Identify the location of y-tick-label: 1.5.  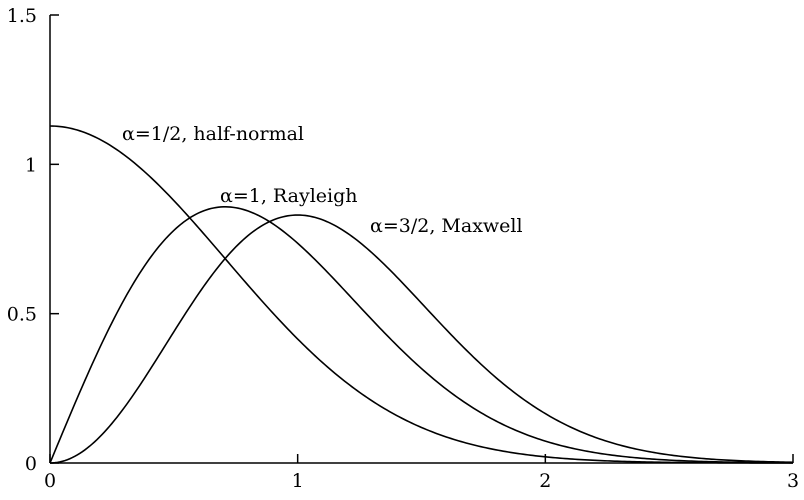
(22, 16).